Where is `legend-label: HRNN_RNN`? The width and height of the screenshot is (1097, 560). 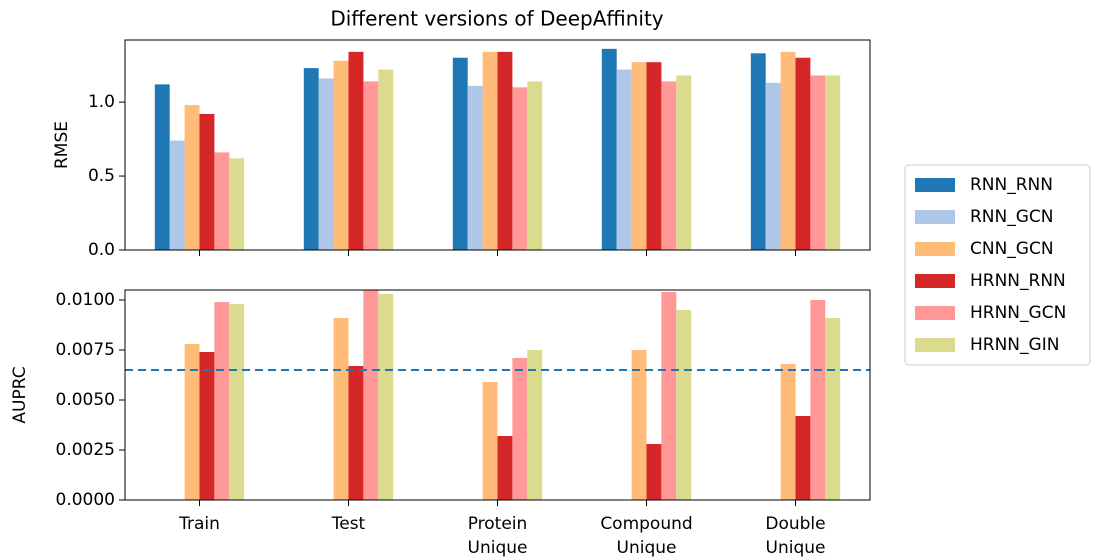
legend-label: HRNN_RNN is located at coordinates (1018, 281).